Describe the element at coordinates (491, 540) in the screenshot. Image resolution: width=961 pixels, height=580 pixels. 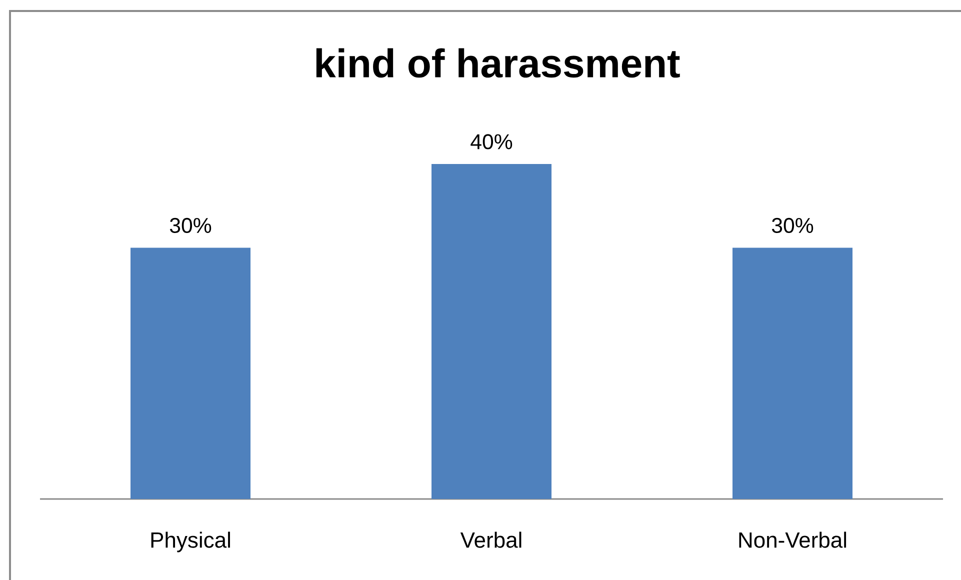
I see `x-tick-label: Verbal` at that location.